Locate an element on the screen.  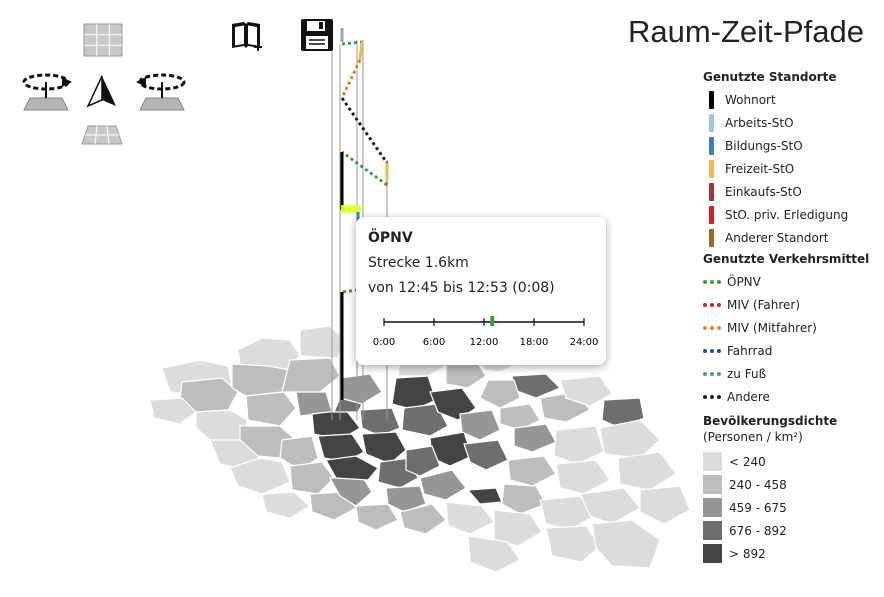
legend-transport-label: MIV (Mitfahrer) is located at coordinates (772, 327).